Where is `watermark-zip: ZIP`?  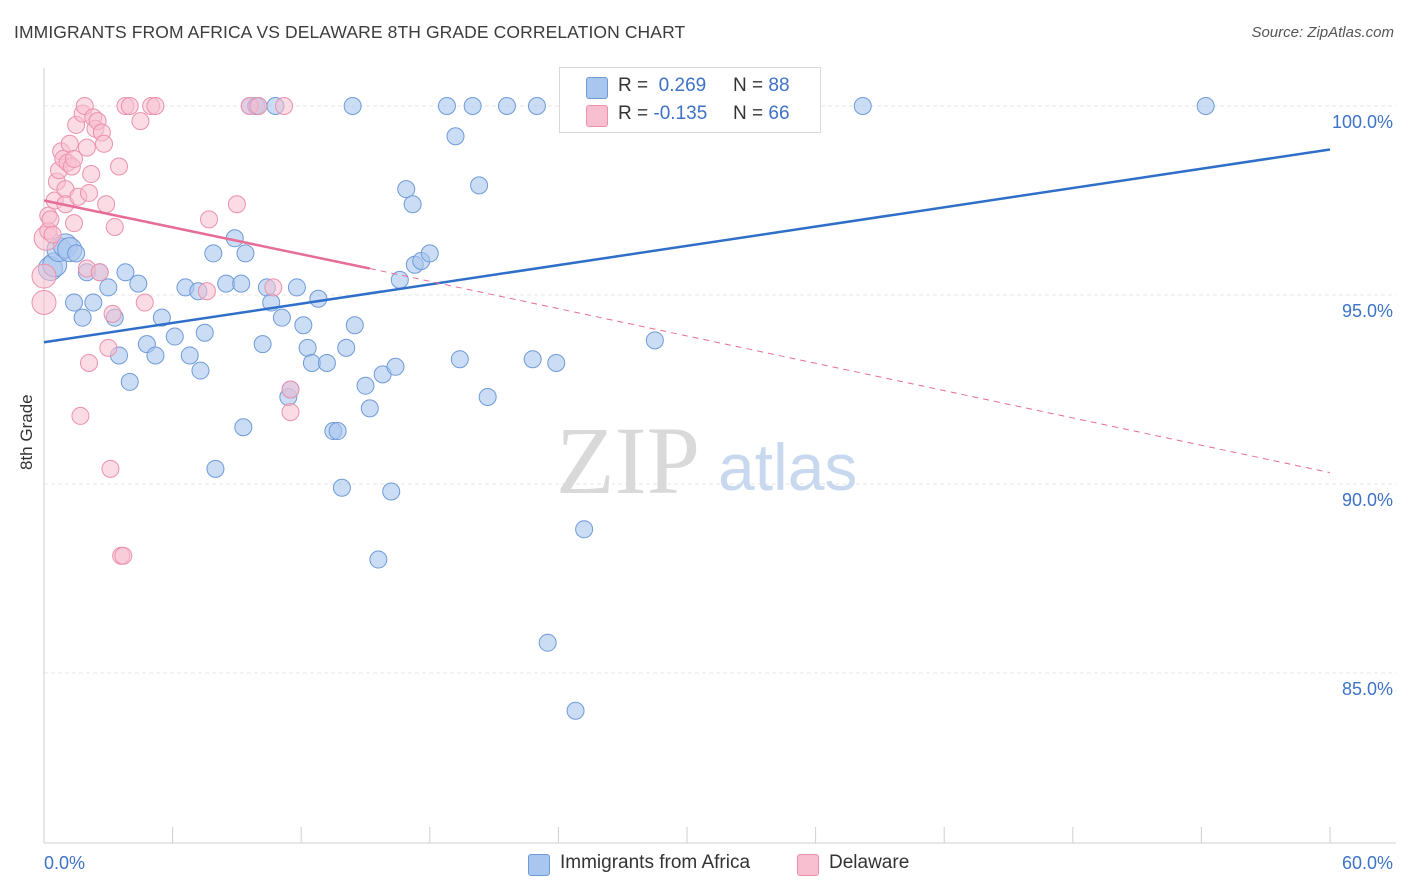 watermark-zip: ZIP is located at coordinates (628, 460).